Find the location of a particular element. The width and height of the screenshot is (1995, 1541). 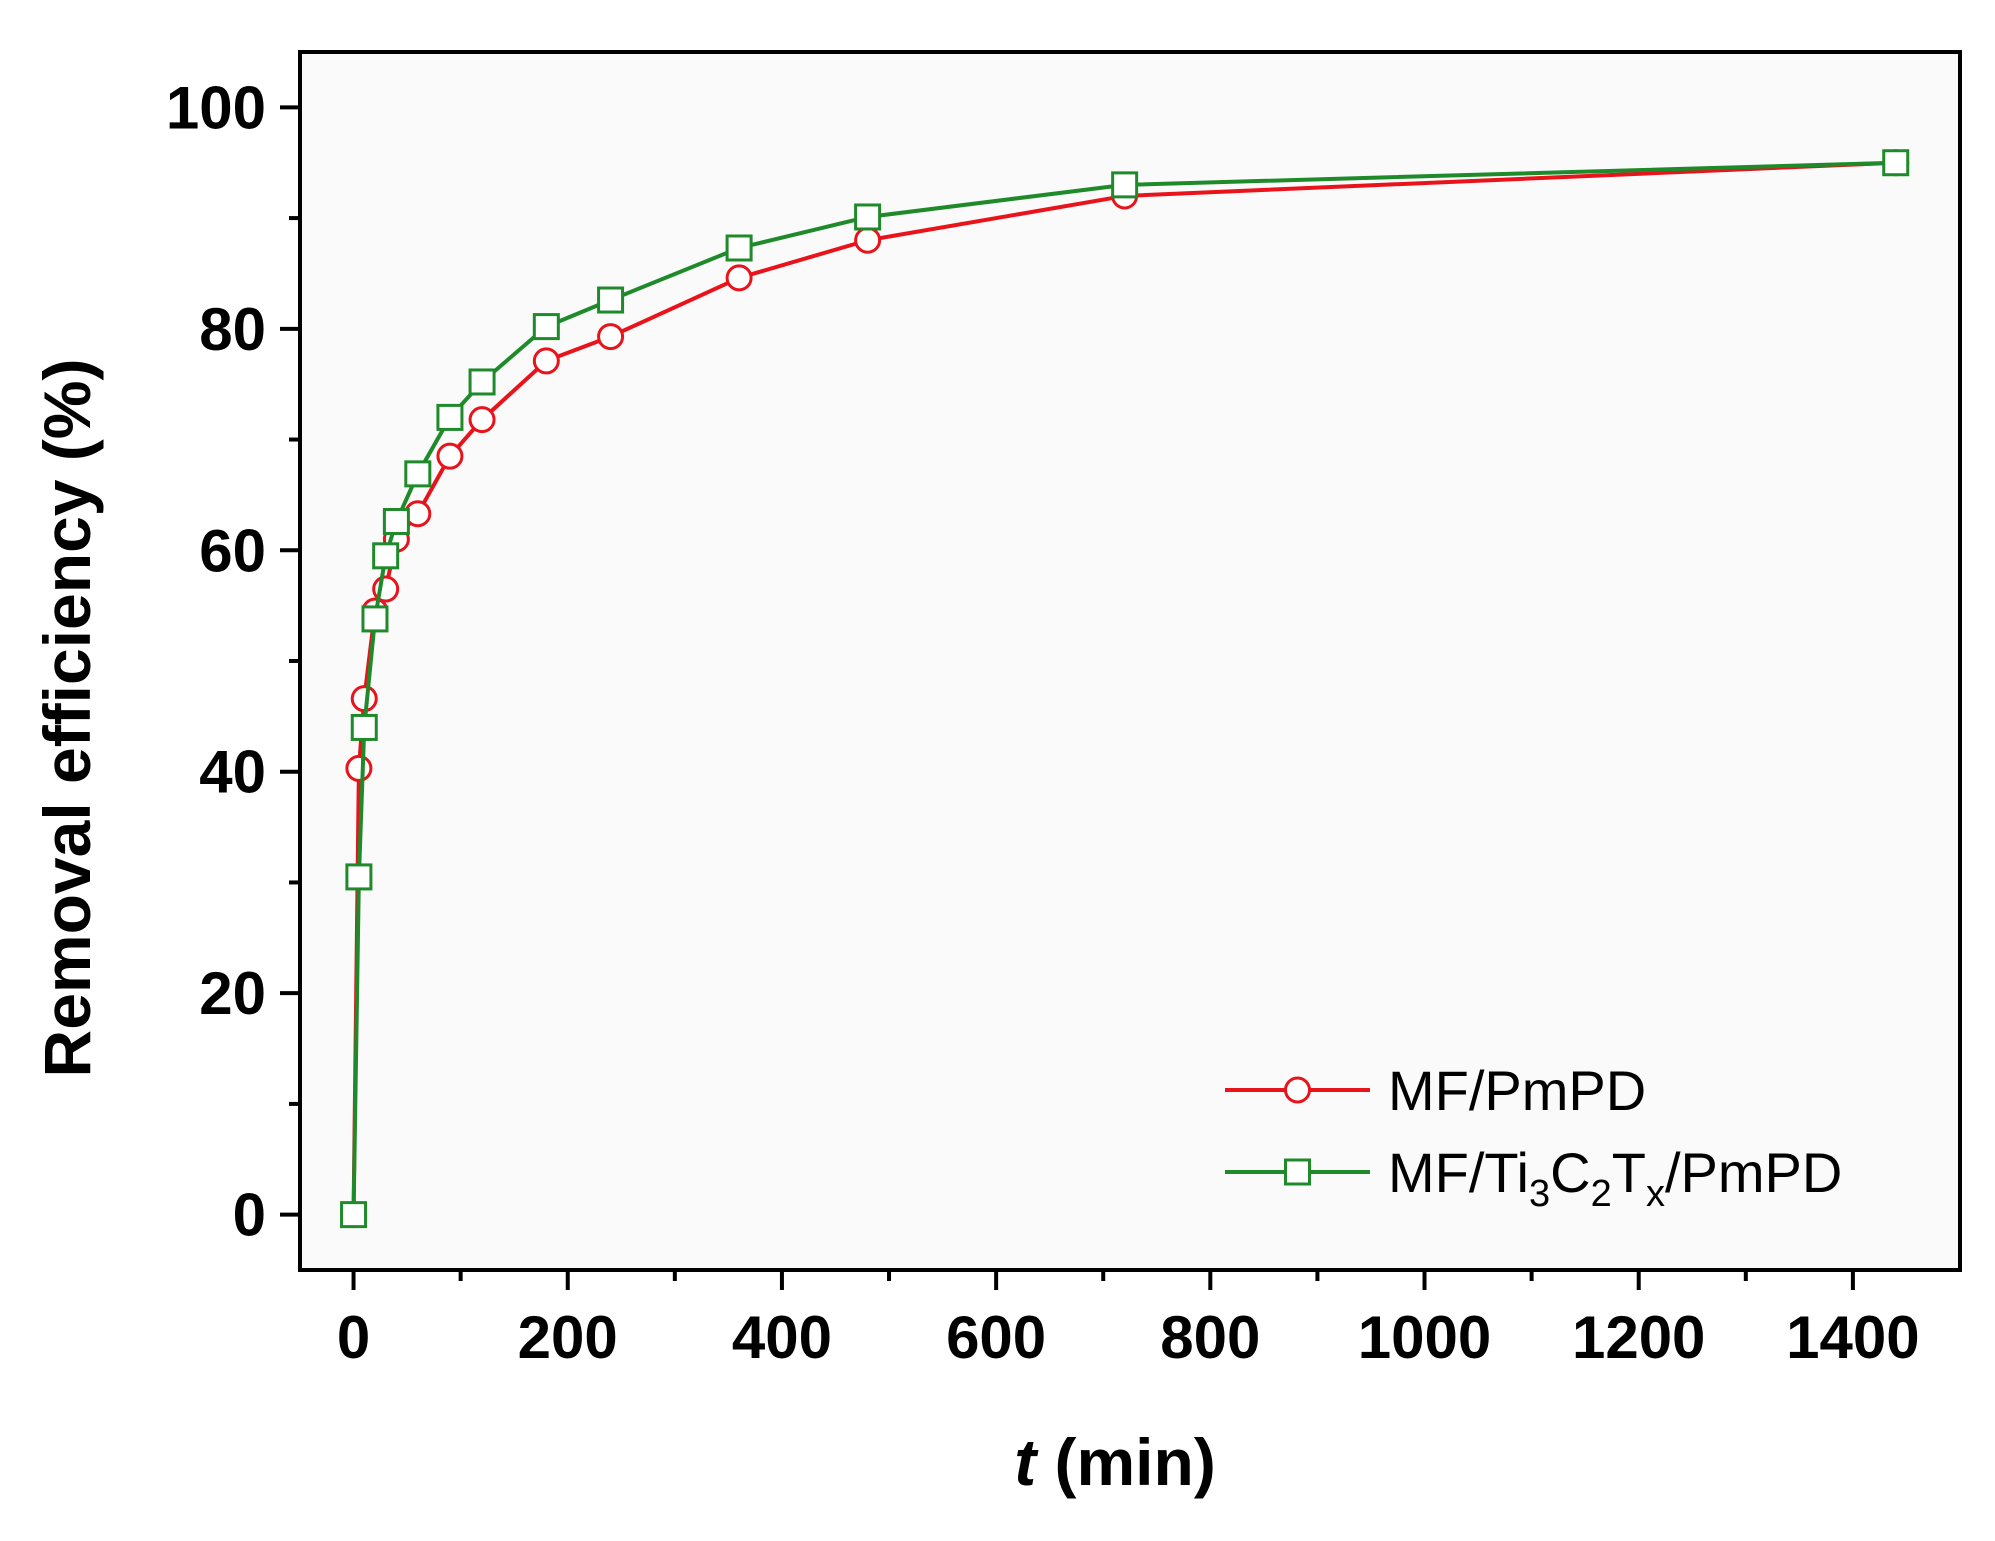

y-tick-label: 100 is located at coordinates (216, 107).